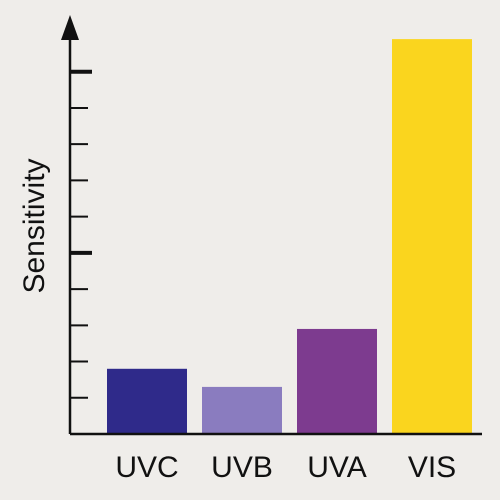 Image resolution: width=500 pixels, height=500 pixels. What do you see at coordinates (242, 467) in the screenshot?
I see `x-tick-label: UVB` at bounding box center [242, 467].